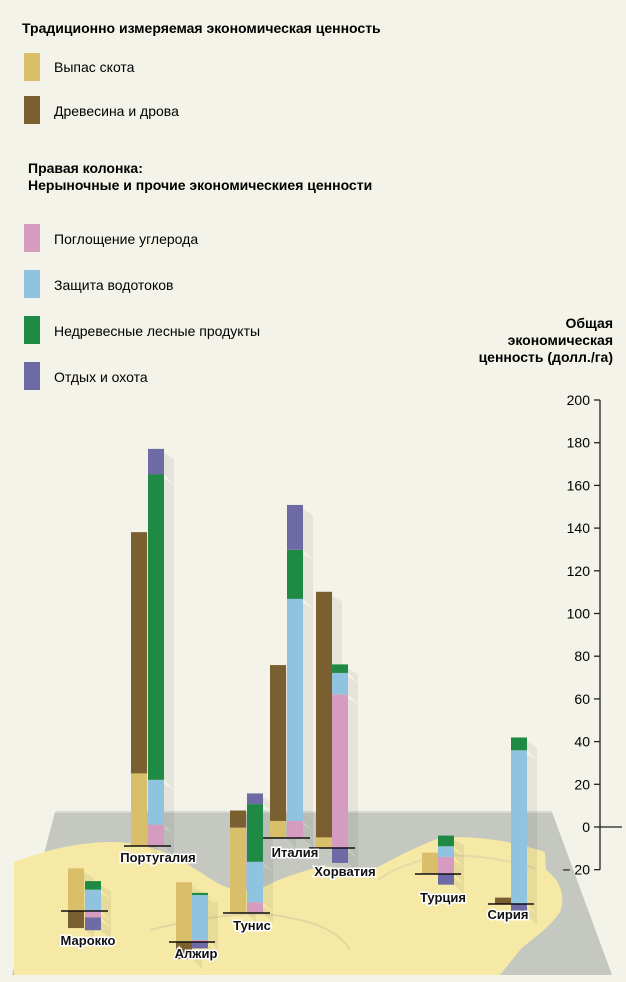 The height and width of the screenshot is (982, 626). Describe the element at coordinates (32, 67) in the screenshot. I see `legend-swatch-grazing` at that location.